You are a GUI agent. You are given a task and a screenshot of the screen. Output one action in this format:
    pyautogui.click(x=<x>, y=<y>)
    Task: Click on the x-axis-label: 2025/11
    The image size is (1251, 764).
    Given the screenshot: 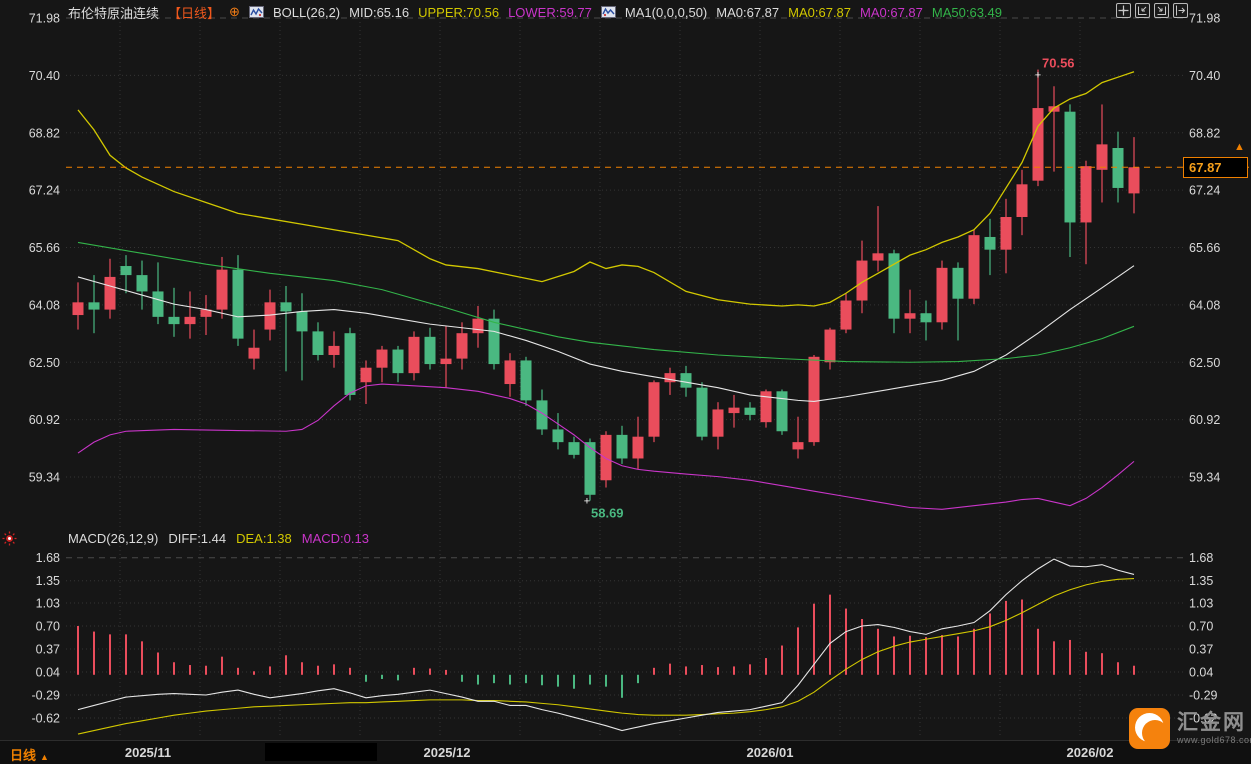 What is the action you would take?
    pyautogui.click(x=148, y=752)
    